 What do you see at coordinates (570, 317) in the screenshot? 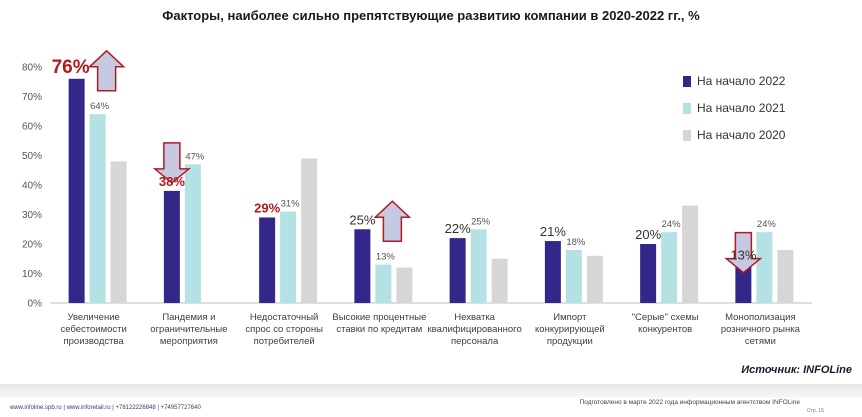
I see `category-label: Импорт` at bounding box center [570, 317].